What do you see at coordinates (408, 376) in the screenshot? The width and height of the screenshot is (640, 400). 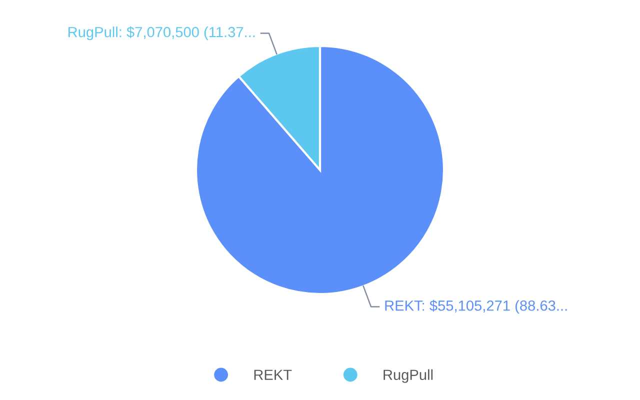 I see `legend-label: RugPull` at bounding box center [408, 376].